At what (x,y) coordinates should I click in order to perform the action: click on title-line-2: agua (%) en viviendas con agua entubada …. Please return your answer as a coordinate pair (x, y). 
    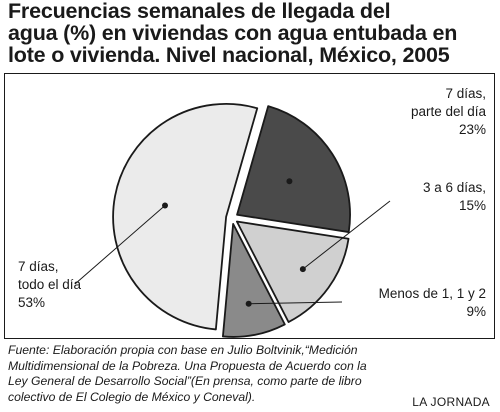
    Looking at the image, I should click on (233, 33).